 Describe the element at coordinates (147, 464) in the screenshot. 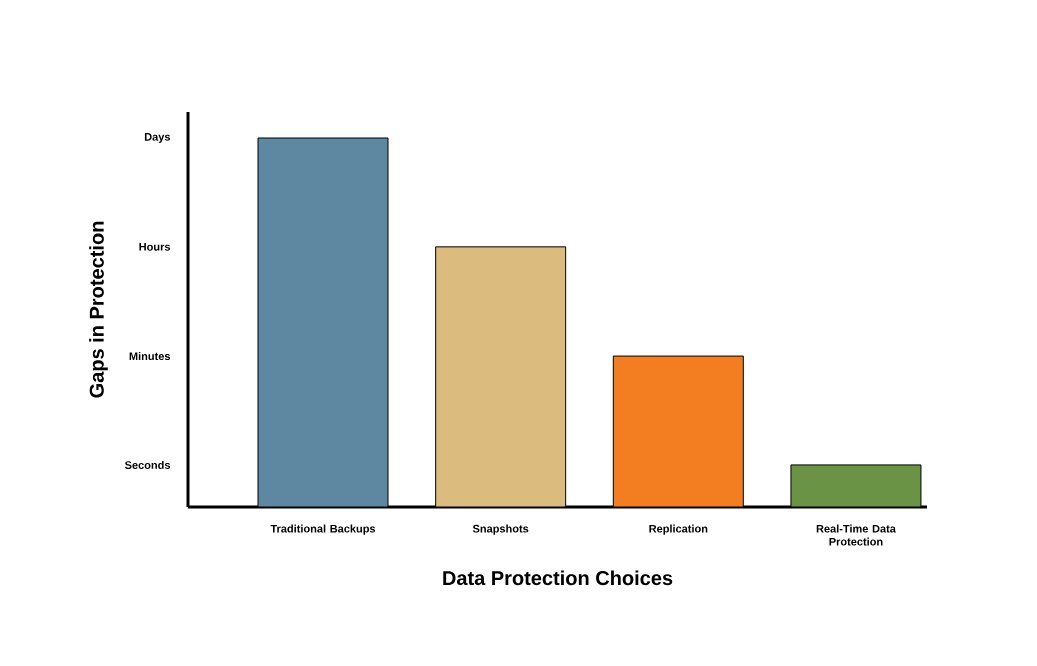

I see `text: Seconds` at that location.